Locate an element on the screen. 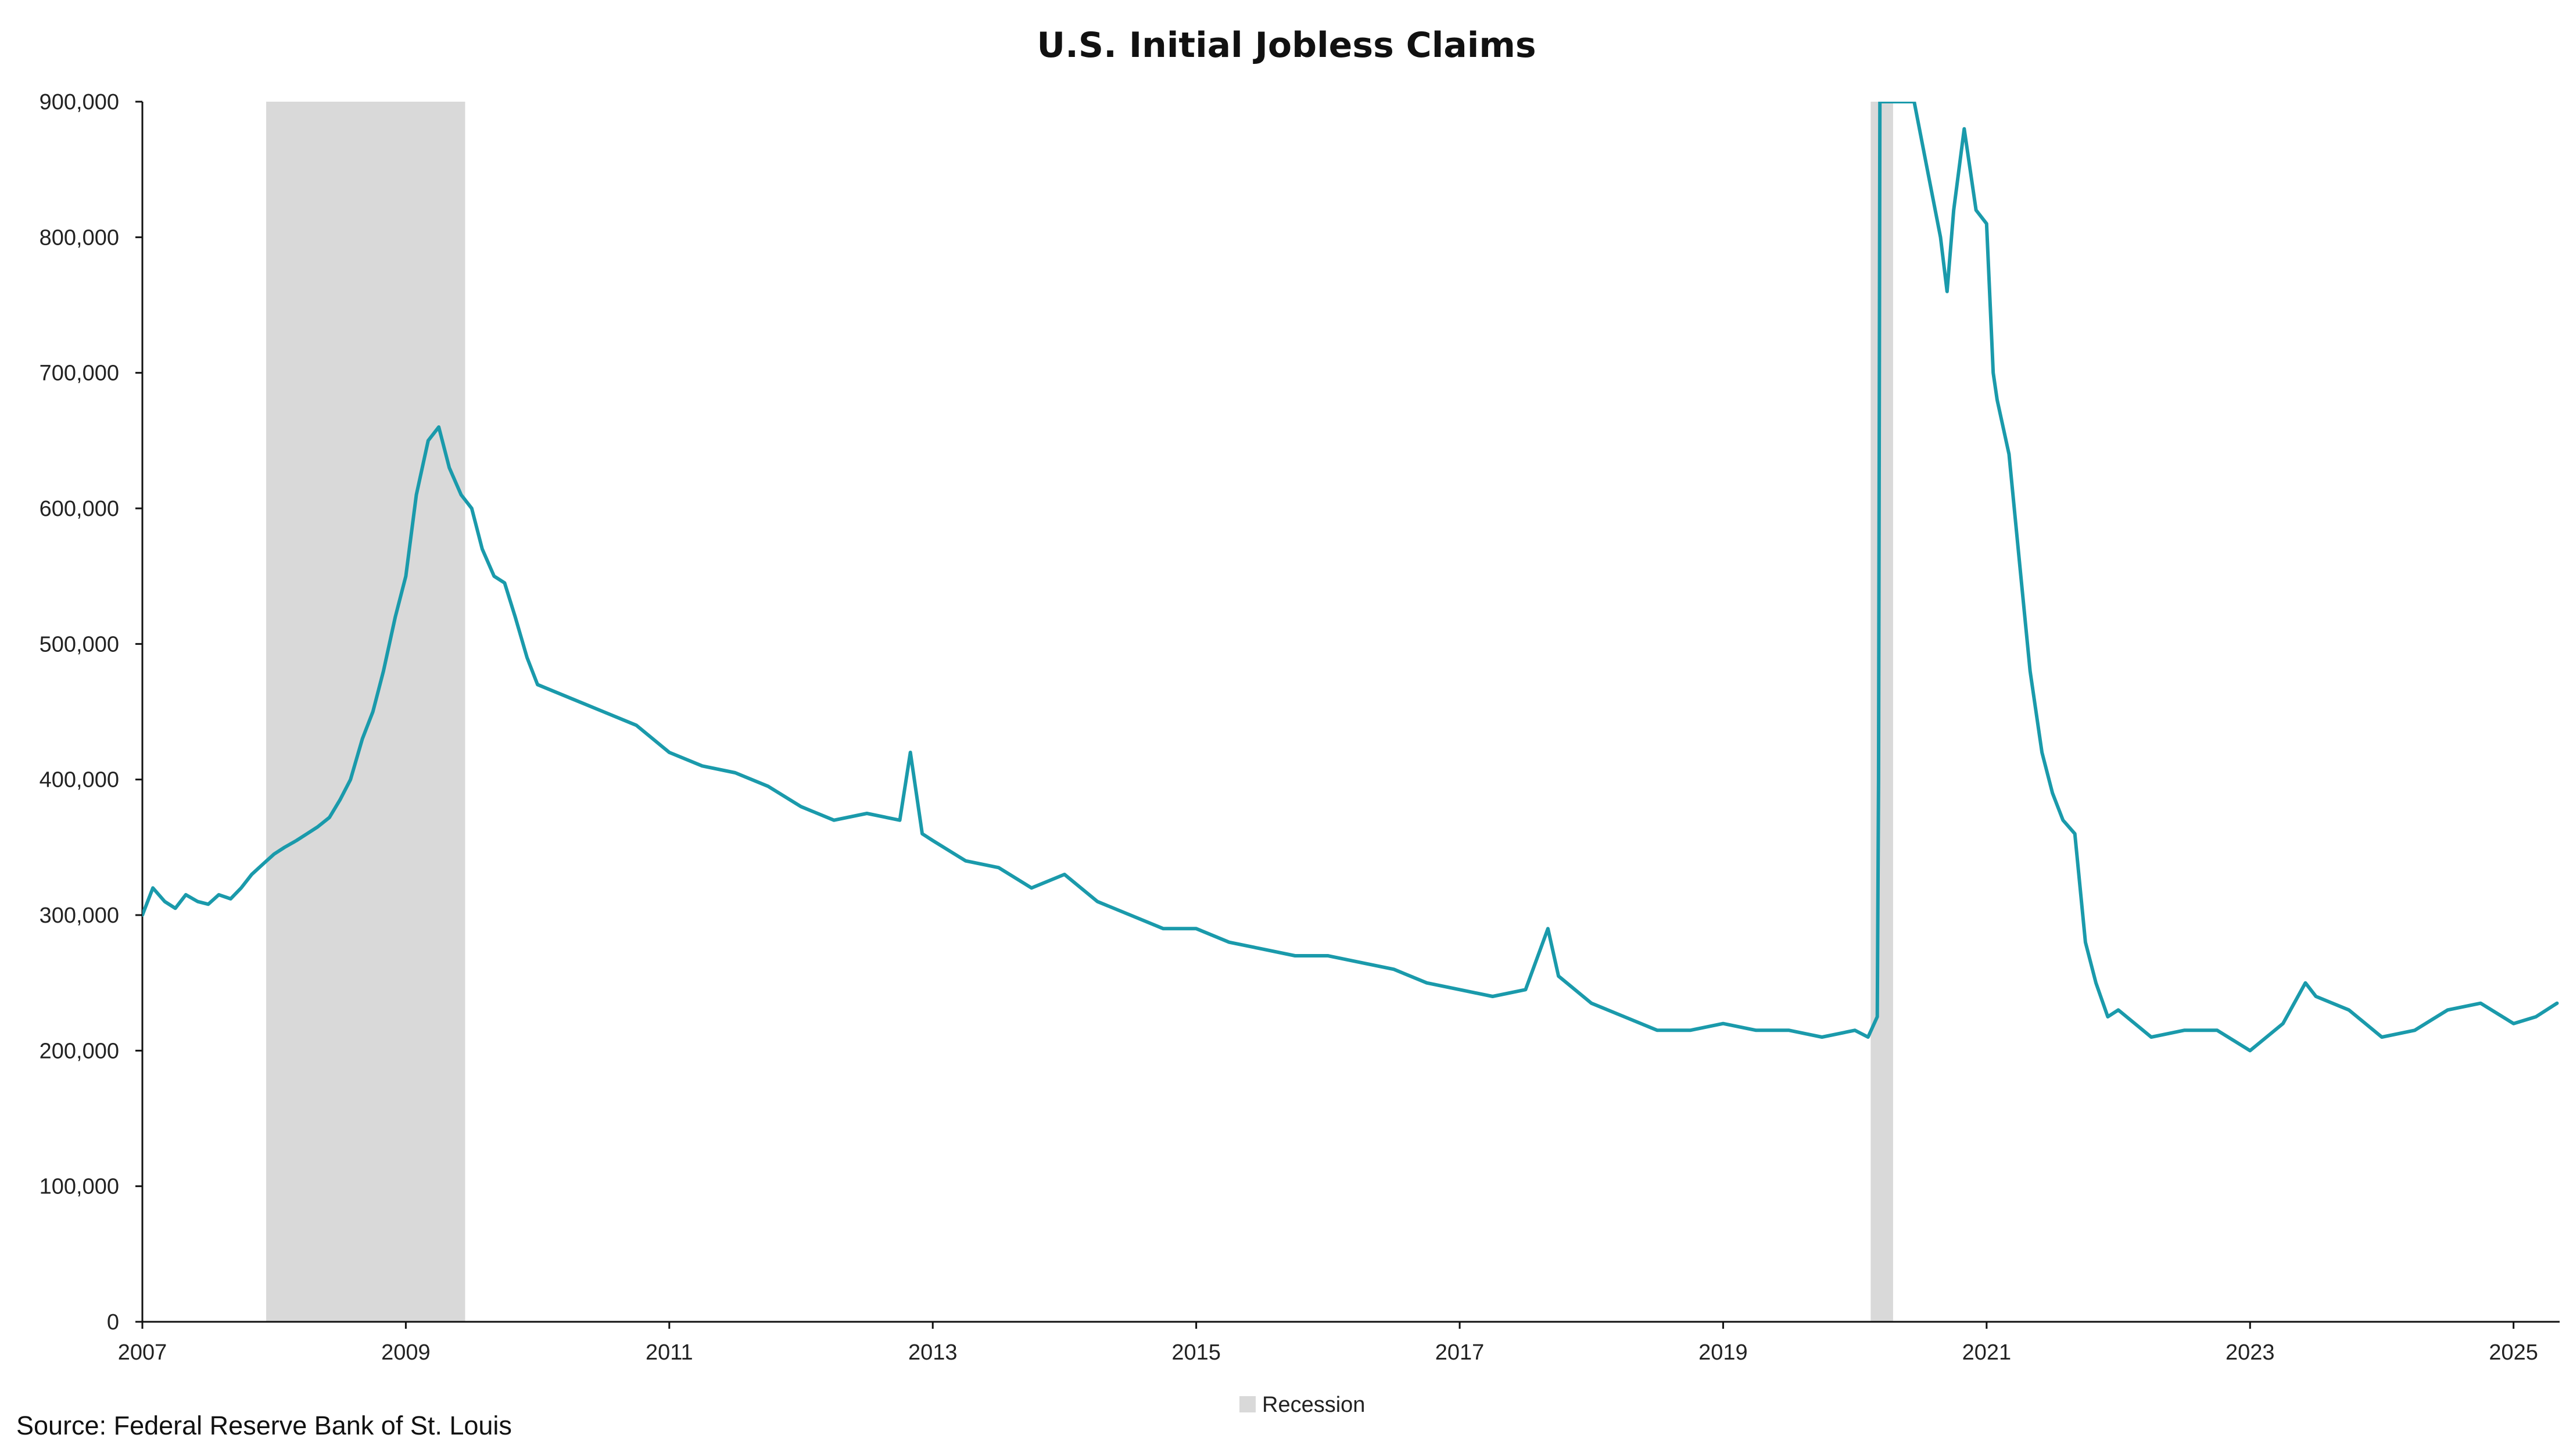 The height and width of the screenshot is (1456, 2573). y-tick-label: 0 is located at coordinates (113, 1323).